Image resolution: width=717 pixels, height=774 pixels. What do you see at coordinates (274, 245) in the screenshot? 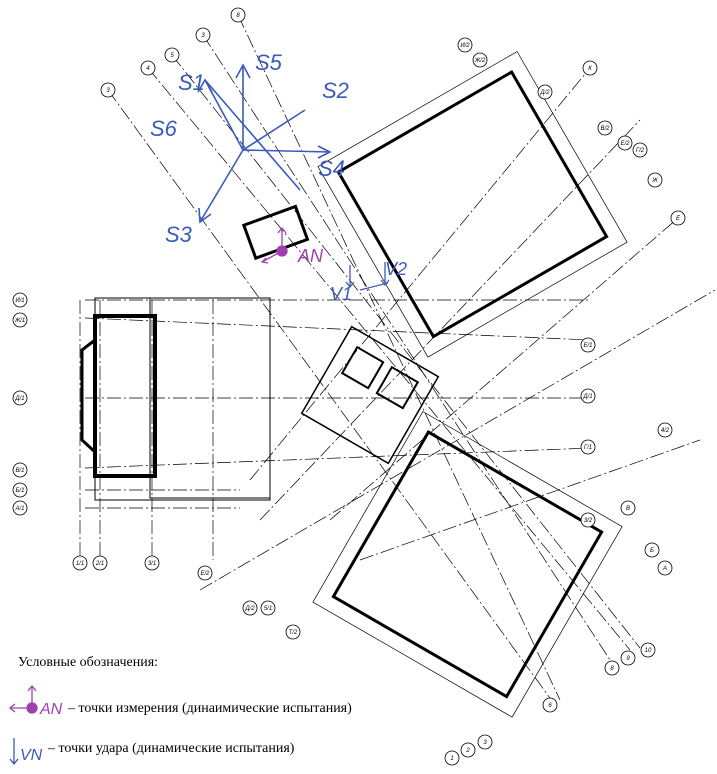
I see `measure-point` at bounding box center [274, 245].